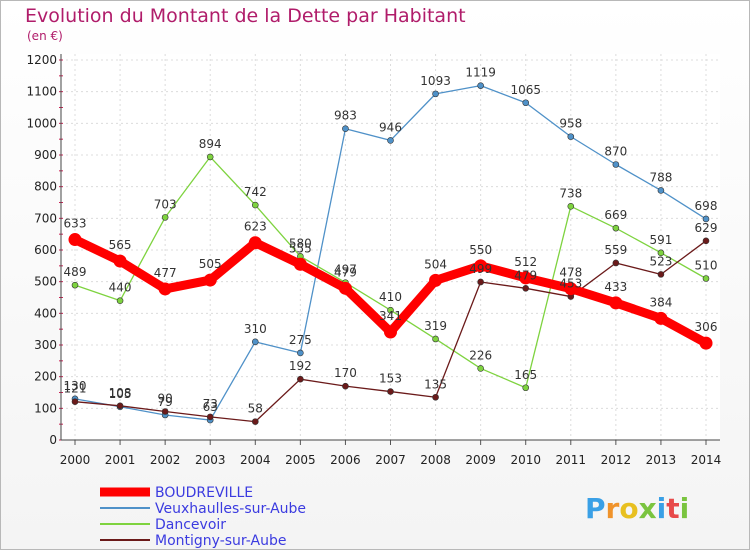 This screenshot has height=550, width=750. Describe the element at coordinates (165, 204) in the screenshot. I see `data-label: 703` at that location.